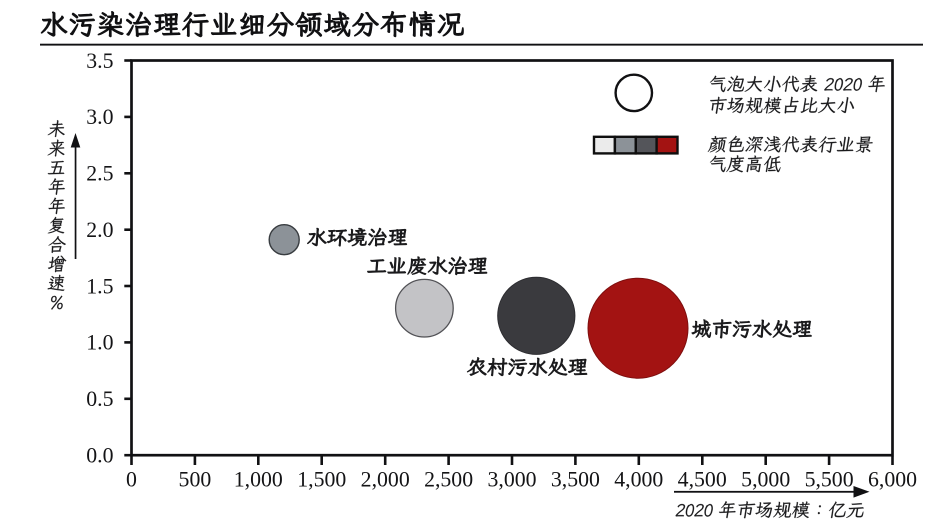 The height and width of the screenshot is (524, 931). Describe the element at coordinates (195, 479) in the screenshot. I see `svg-text: 500` at that location.